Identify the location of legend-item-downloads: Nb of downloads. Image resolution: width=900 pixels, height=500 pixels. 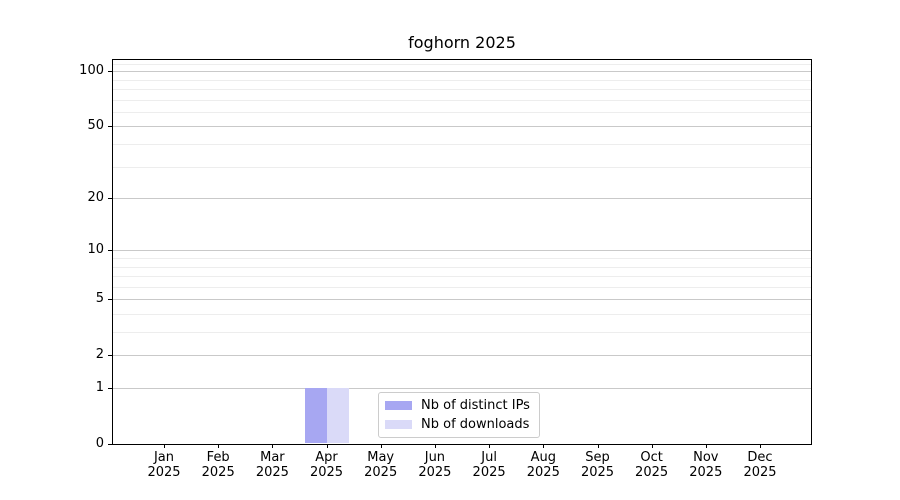
(457, 424).